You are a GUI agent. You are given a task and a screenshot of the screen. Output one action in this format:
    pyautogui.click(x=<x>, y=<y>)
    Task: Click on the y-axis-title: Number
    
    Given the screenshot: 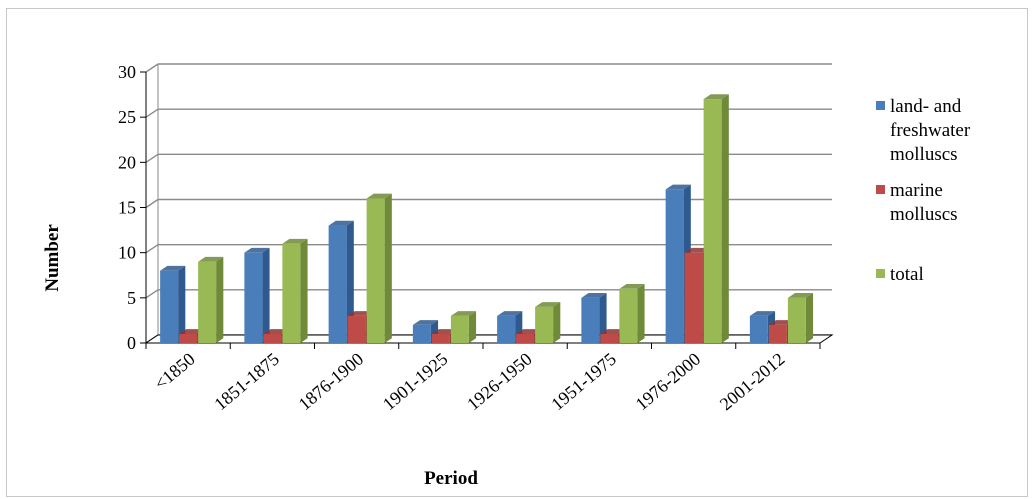 What is the action you would take?
    pyautogui.click(x=52, y=258)
    